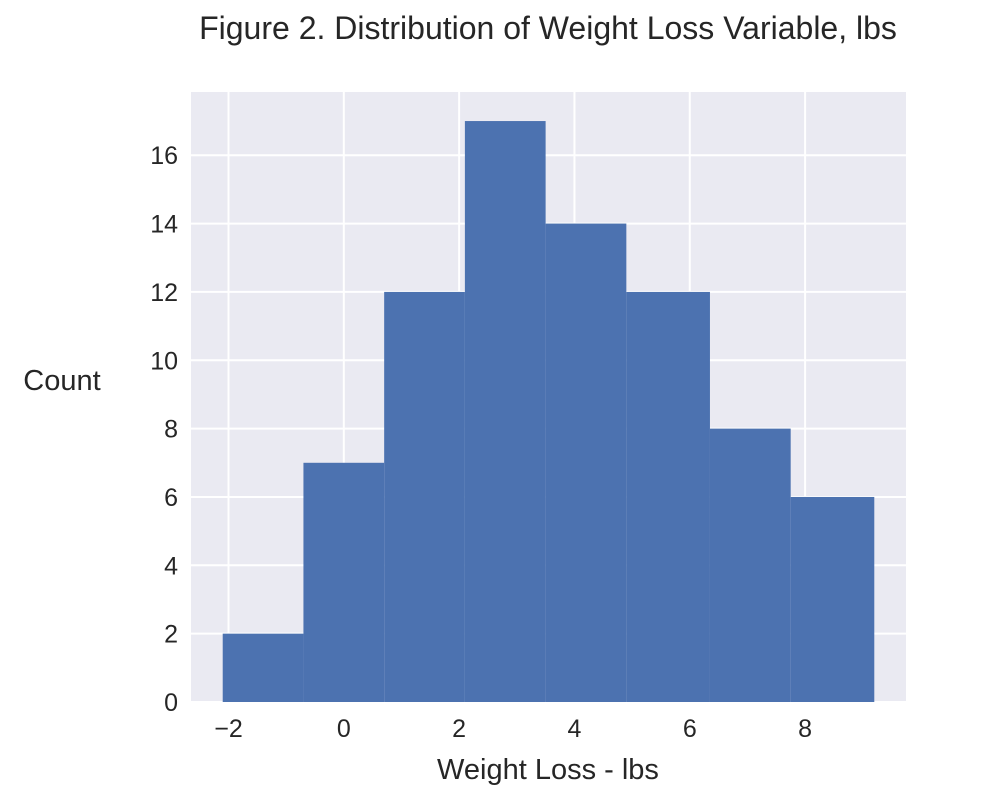 This screenshot has height=800, width=982. I want to click on y-tick-label: 4, so click(171, 566).